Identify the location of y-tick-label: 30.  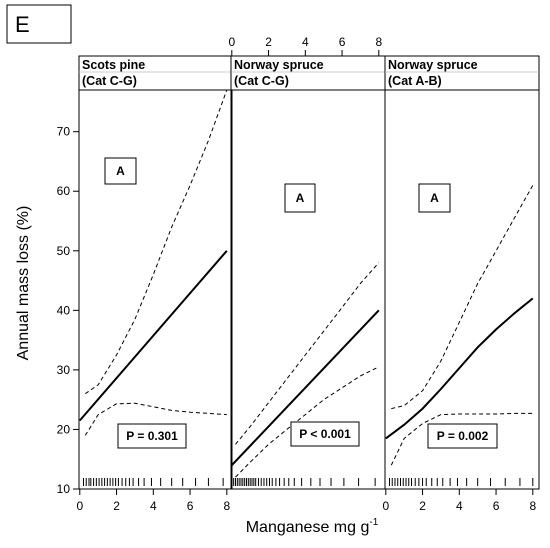
(64, 370).